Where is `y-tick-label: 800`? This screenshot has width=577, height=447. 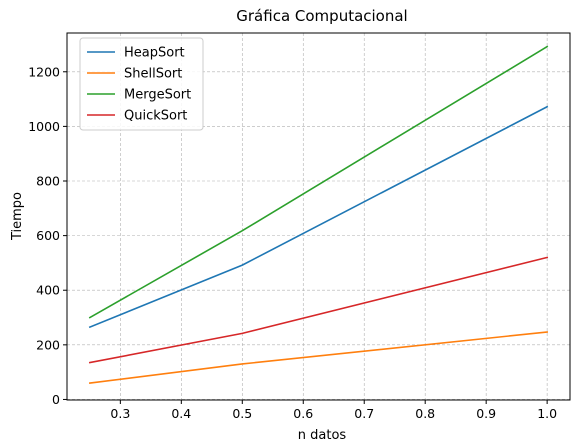 y-tick-label: 800 is located at coordinates (48, 181).